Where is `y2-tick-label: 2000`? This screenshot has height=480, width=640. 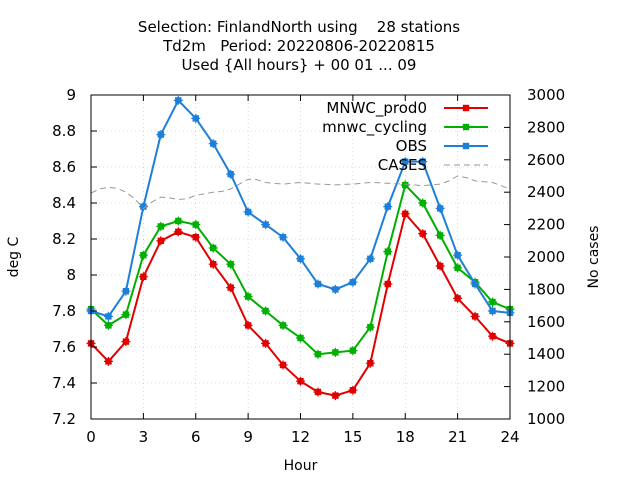 y2-tick-label: 2000 is located at coordinates (546, 257).